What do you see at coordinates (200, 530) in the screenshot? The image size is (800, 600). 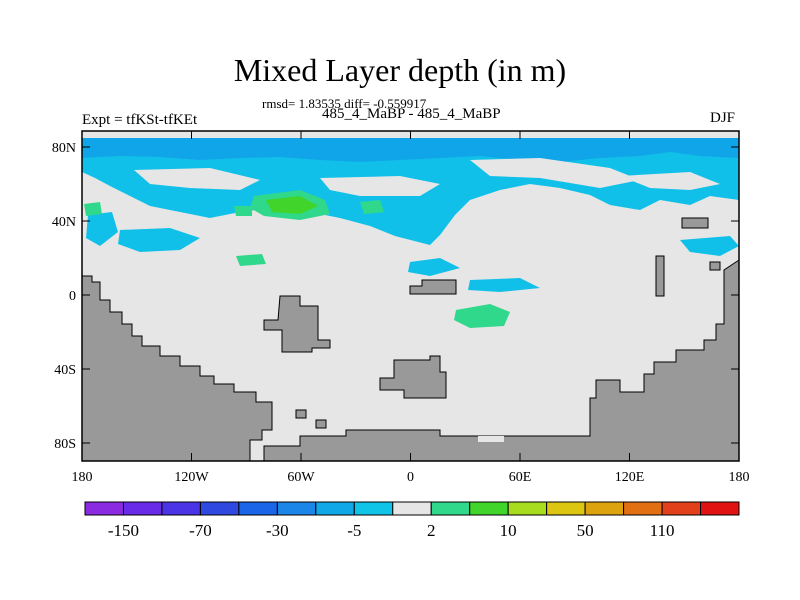 I see `colorbar-label: -70` at bounding box center [200, 530].